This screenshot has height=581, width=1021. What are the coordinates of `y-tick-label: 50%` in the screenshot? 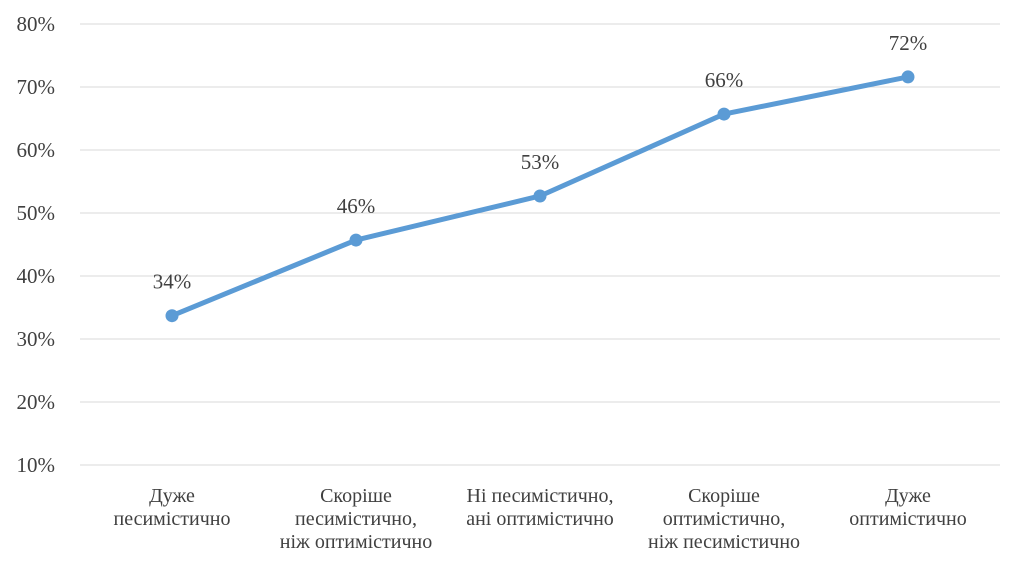 It's located at (36, 213).